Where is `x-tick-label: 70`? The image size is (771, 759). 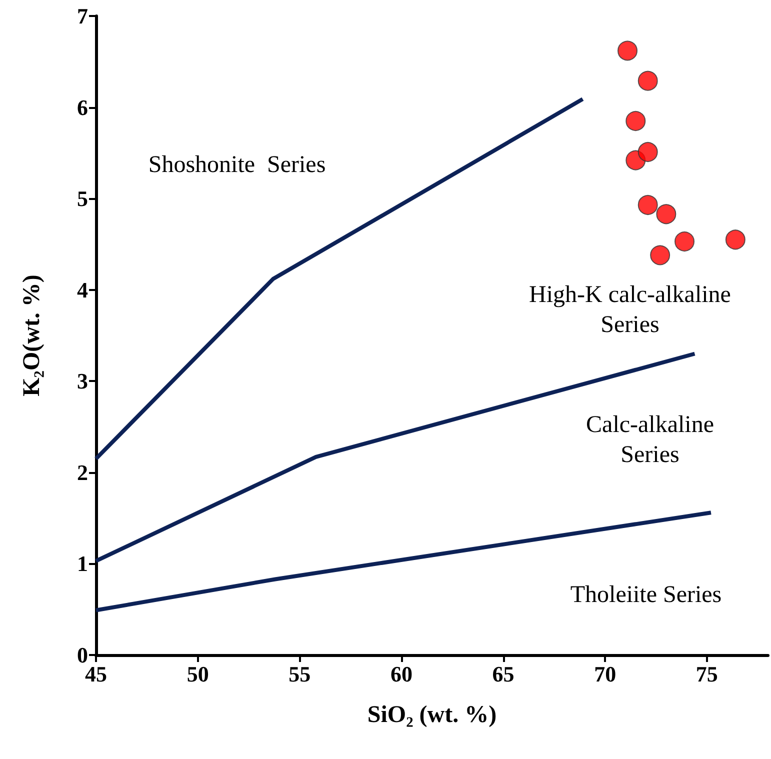
x-tick-label: 70 is located at coordinates (605, 674).